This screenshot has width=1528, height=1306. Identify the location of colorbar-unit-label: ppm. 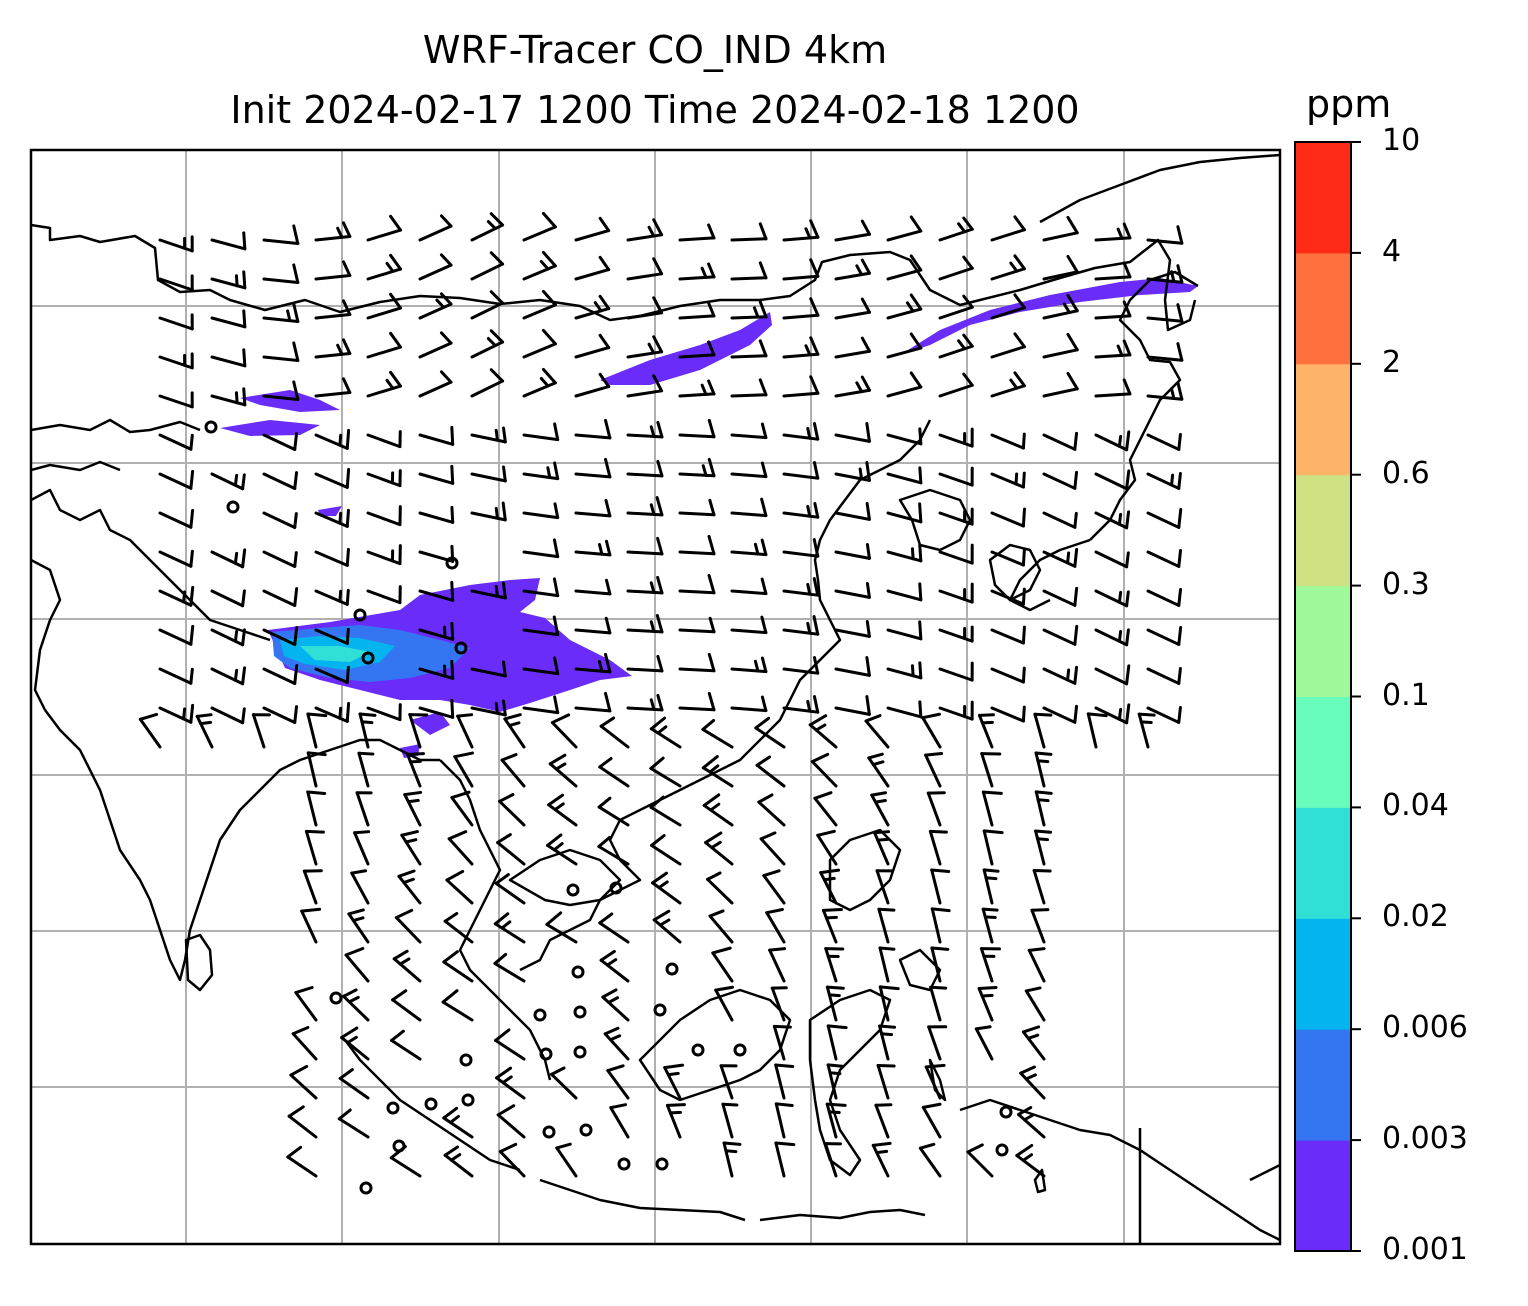
(1349, 104).